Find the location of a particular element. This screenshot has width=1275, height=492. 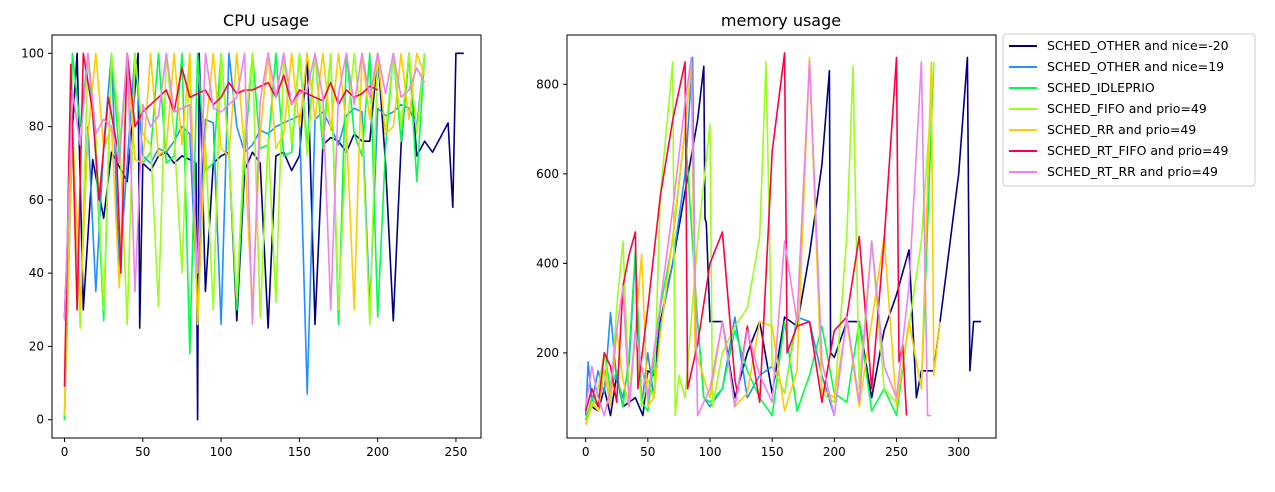

cpu-ytick-label: 100 is located at coordinates (32, 53).